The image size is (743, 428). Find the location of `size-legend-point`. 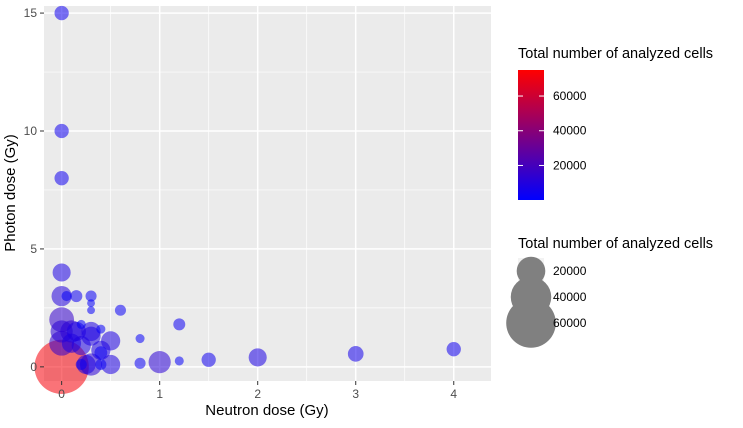

size-legend-point is located at coordinates (531, 323).